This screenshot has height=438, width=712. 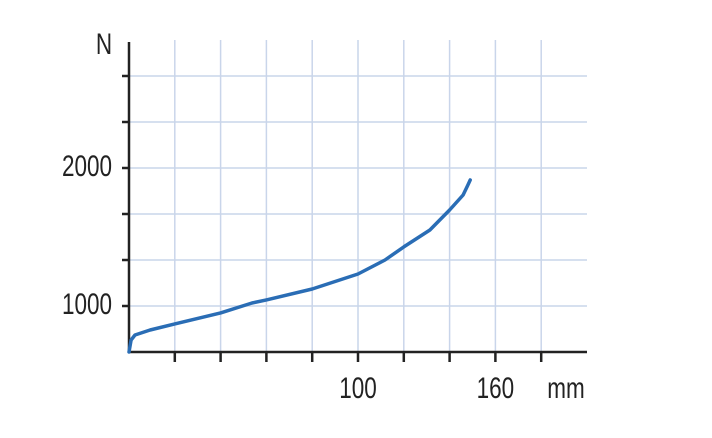 What do you see at coordinates (104, 44) in the screenshot?
I see `y-axis-label: N` at bounding box center [104, 44].